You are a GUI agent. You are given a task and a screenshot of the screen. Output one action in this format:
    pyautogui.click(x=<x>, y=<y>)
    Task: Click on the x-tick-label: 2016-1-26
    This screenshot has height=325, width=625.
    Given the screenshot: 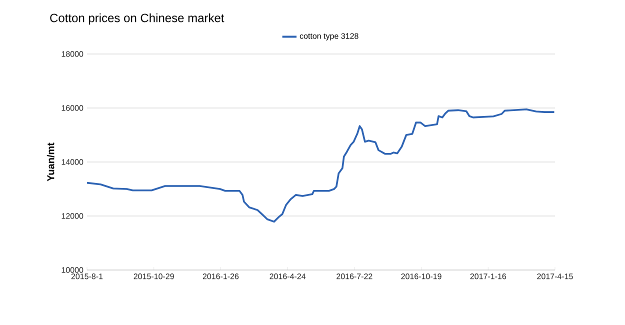 What is the action you would take?
    pyautogui.click(x=220, y=277)
    